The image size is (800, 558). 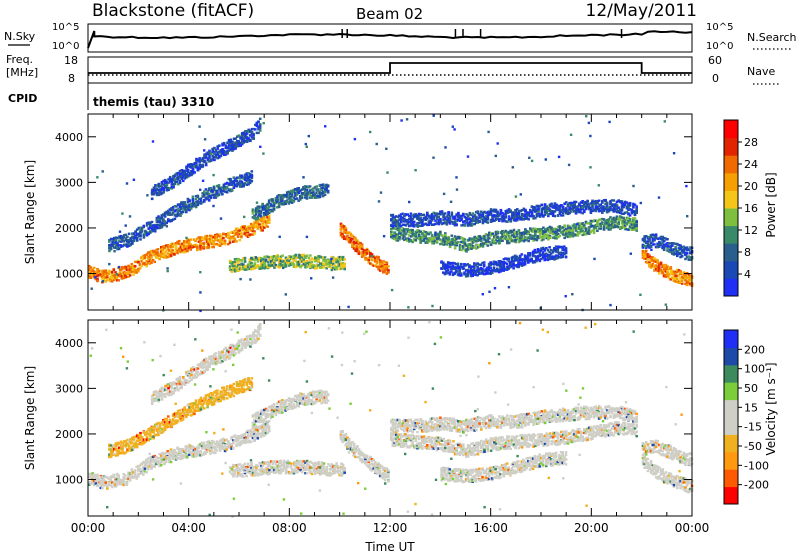 I want to click on nsearch-label: N.Search, so click(x=772, y=37).